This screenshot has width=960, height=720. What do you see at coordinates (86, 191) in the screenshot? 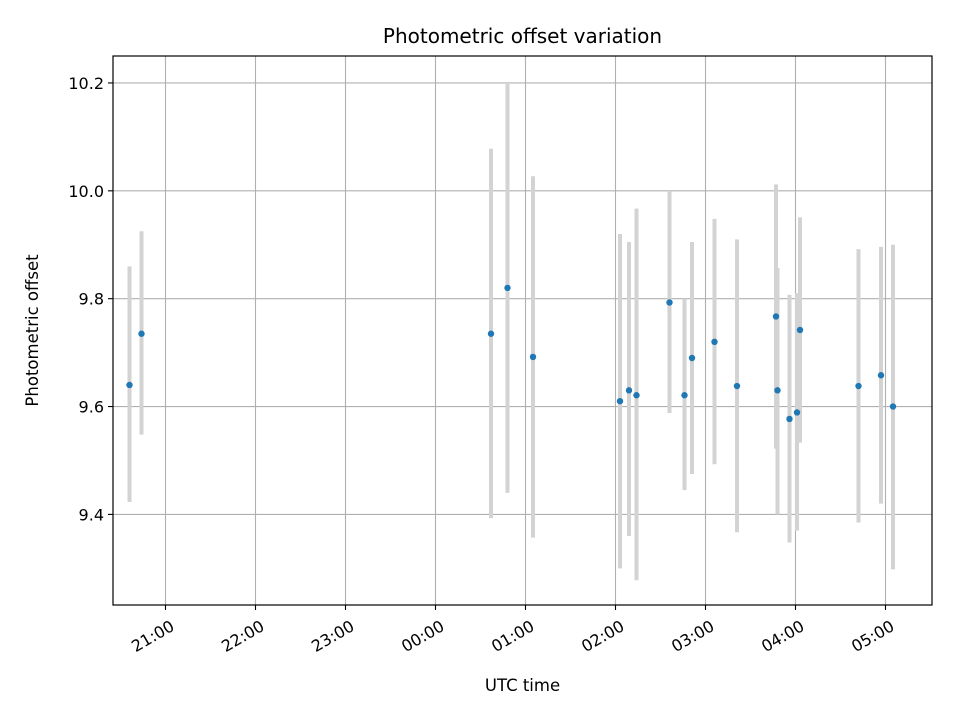
I see `y-tick-label: 10.0` at bounding box center [86, 191].